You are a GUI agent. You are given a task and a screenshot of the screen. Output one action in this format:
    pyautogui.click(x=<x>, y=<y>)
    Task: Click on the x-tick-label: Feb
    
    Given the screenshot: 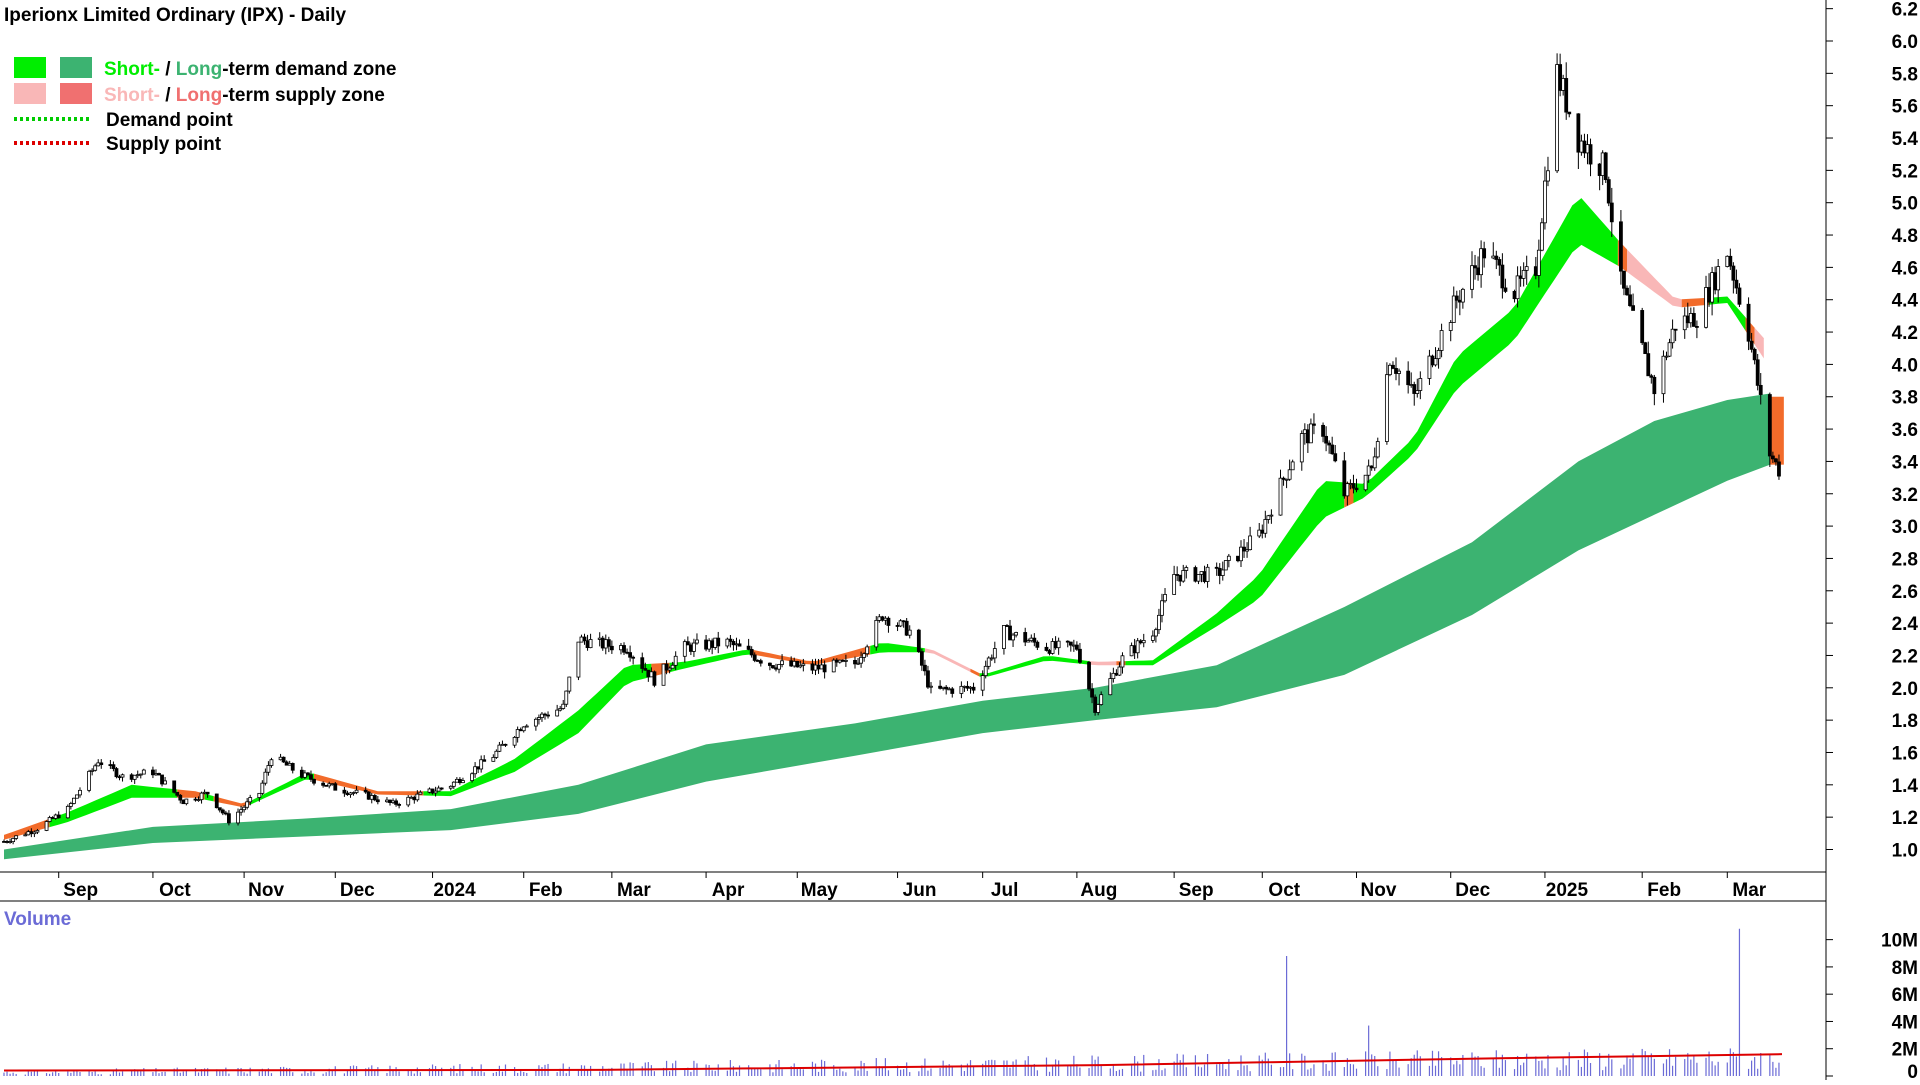 What is the action you would take?
    pyautogui.click(x=1664, y=890)
    